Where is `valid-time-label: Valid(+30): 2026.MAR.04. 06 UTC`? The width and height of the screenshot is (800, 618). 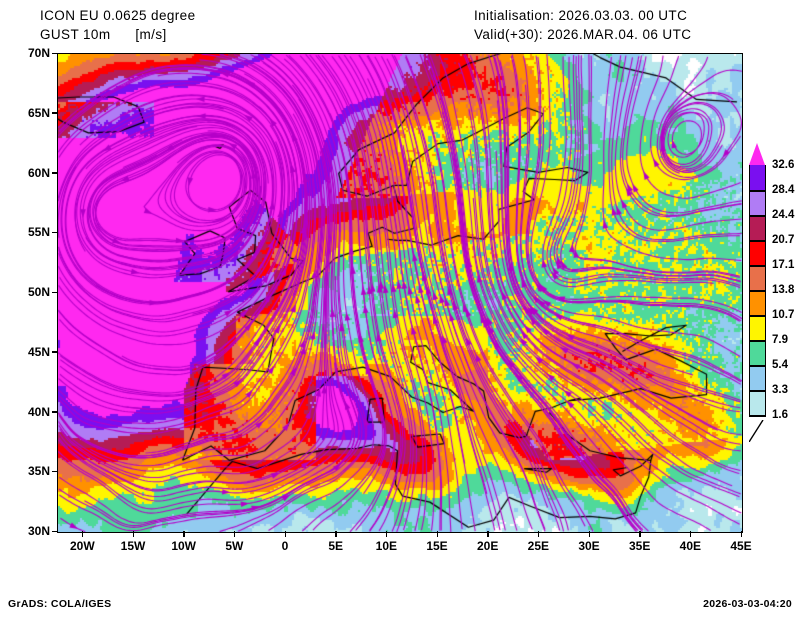 valid-time-label: Valid(+30): 2026.MAR.04. 06 UTC is located at coordinates (583, 34).